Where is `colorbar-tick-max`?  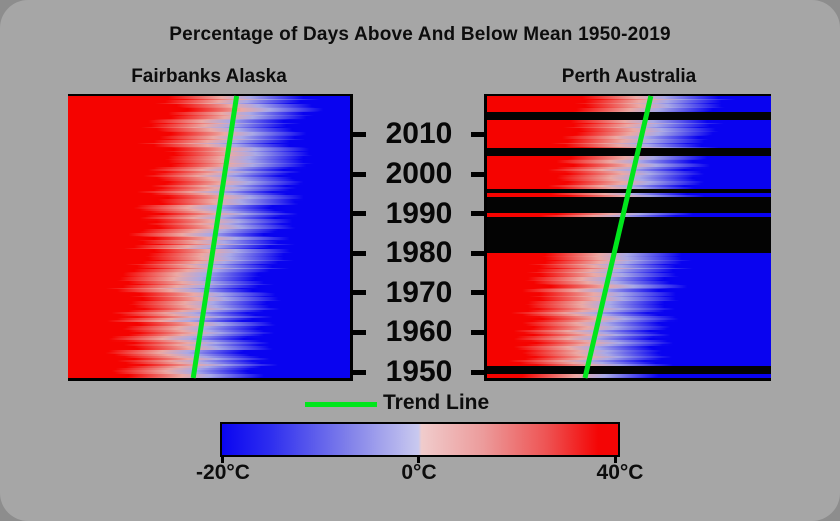 colorbar-tick-max is located at coordinates (615, 460).